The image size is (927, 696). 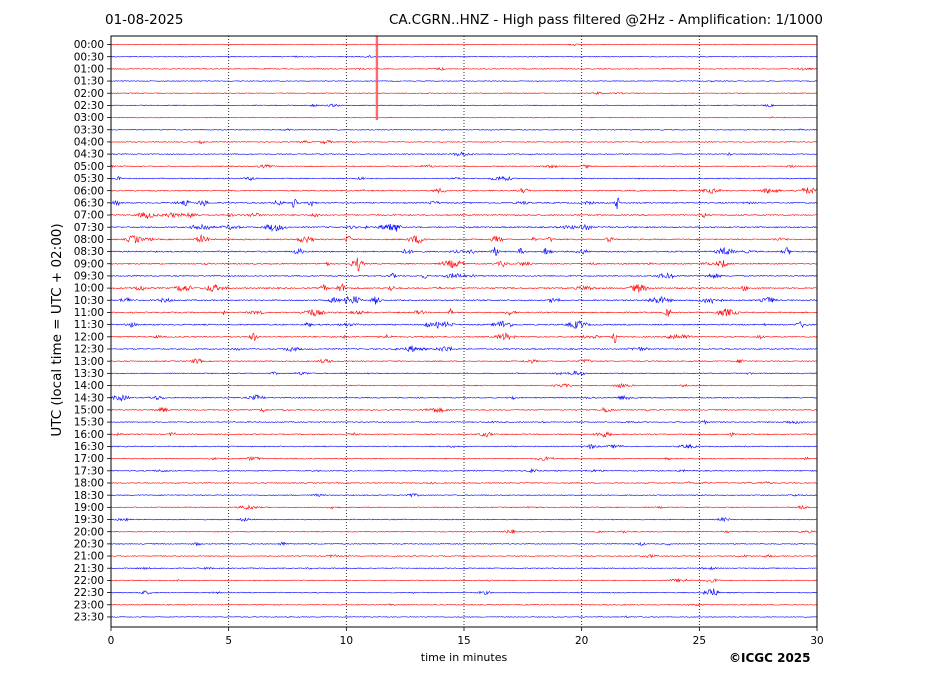 I want to click on y-tick-label: 19:00, so click(x=89, y=508).